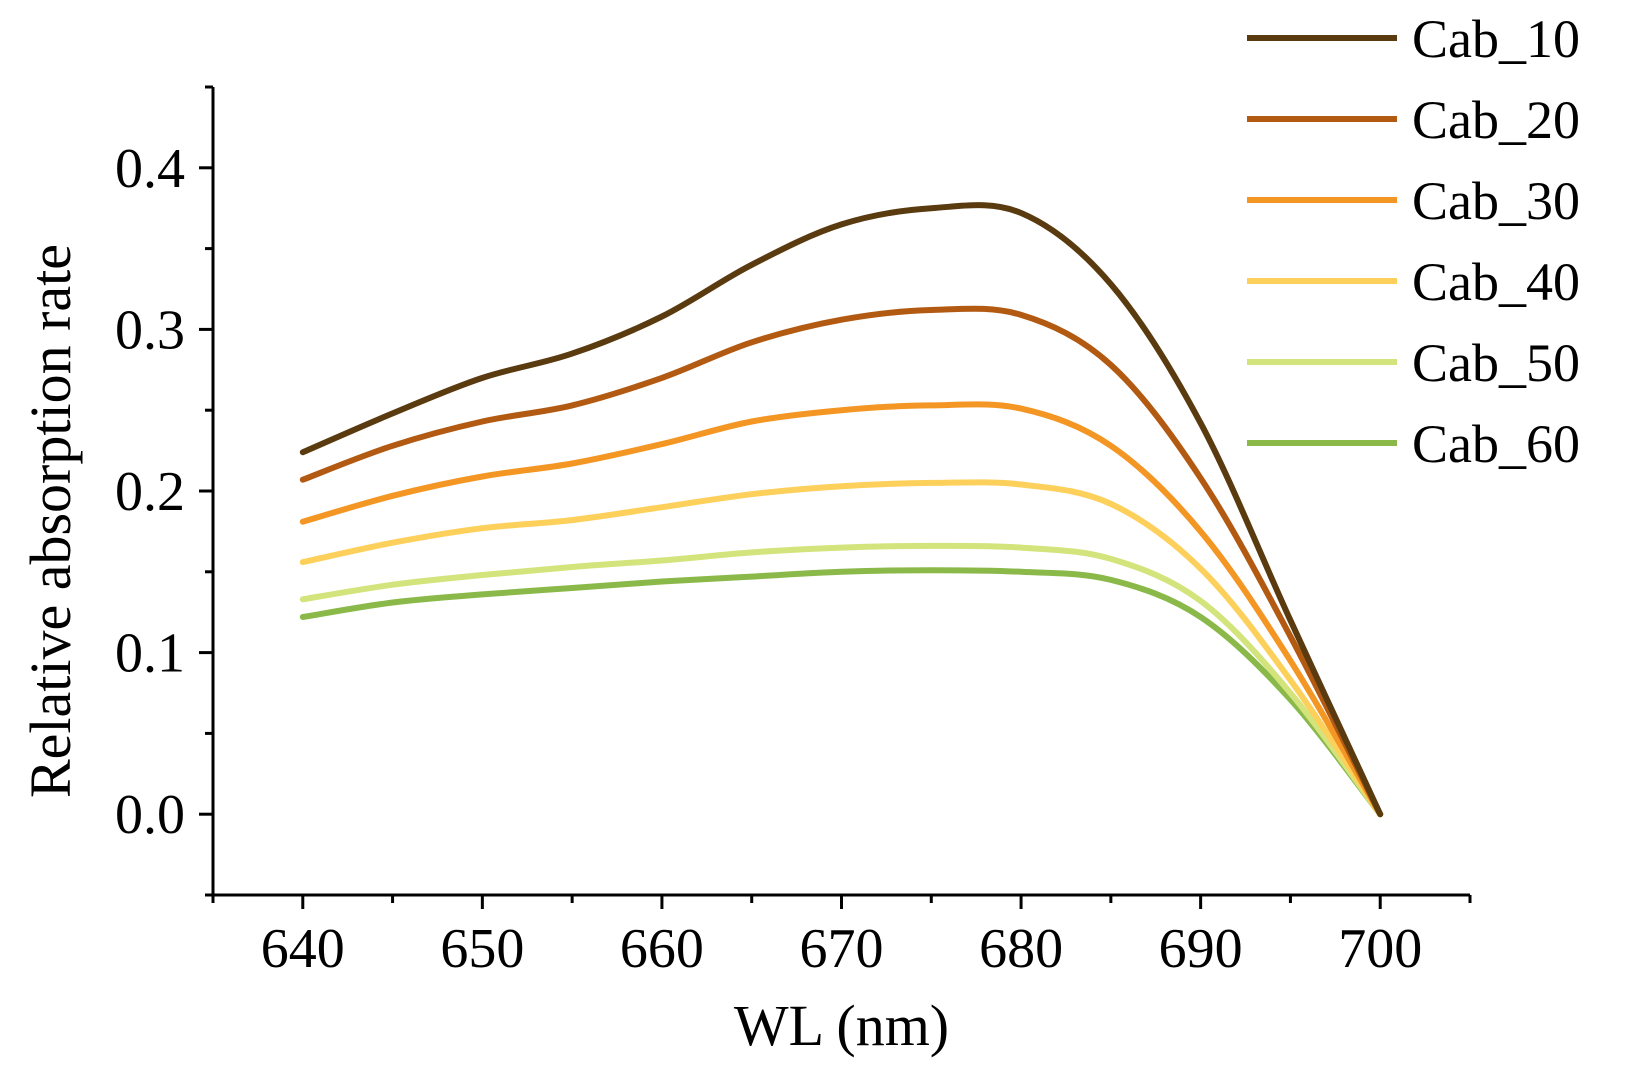  Describe the element at coordinates (150, 330) in the screenshot. I see `y-tick-label: 0.3` at that location.